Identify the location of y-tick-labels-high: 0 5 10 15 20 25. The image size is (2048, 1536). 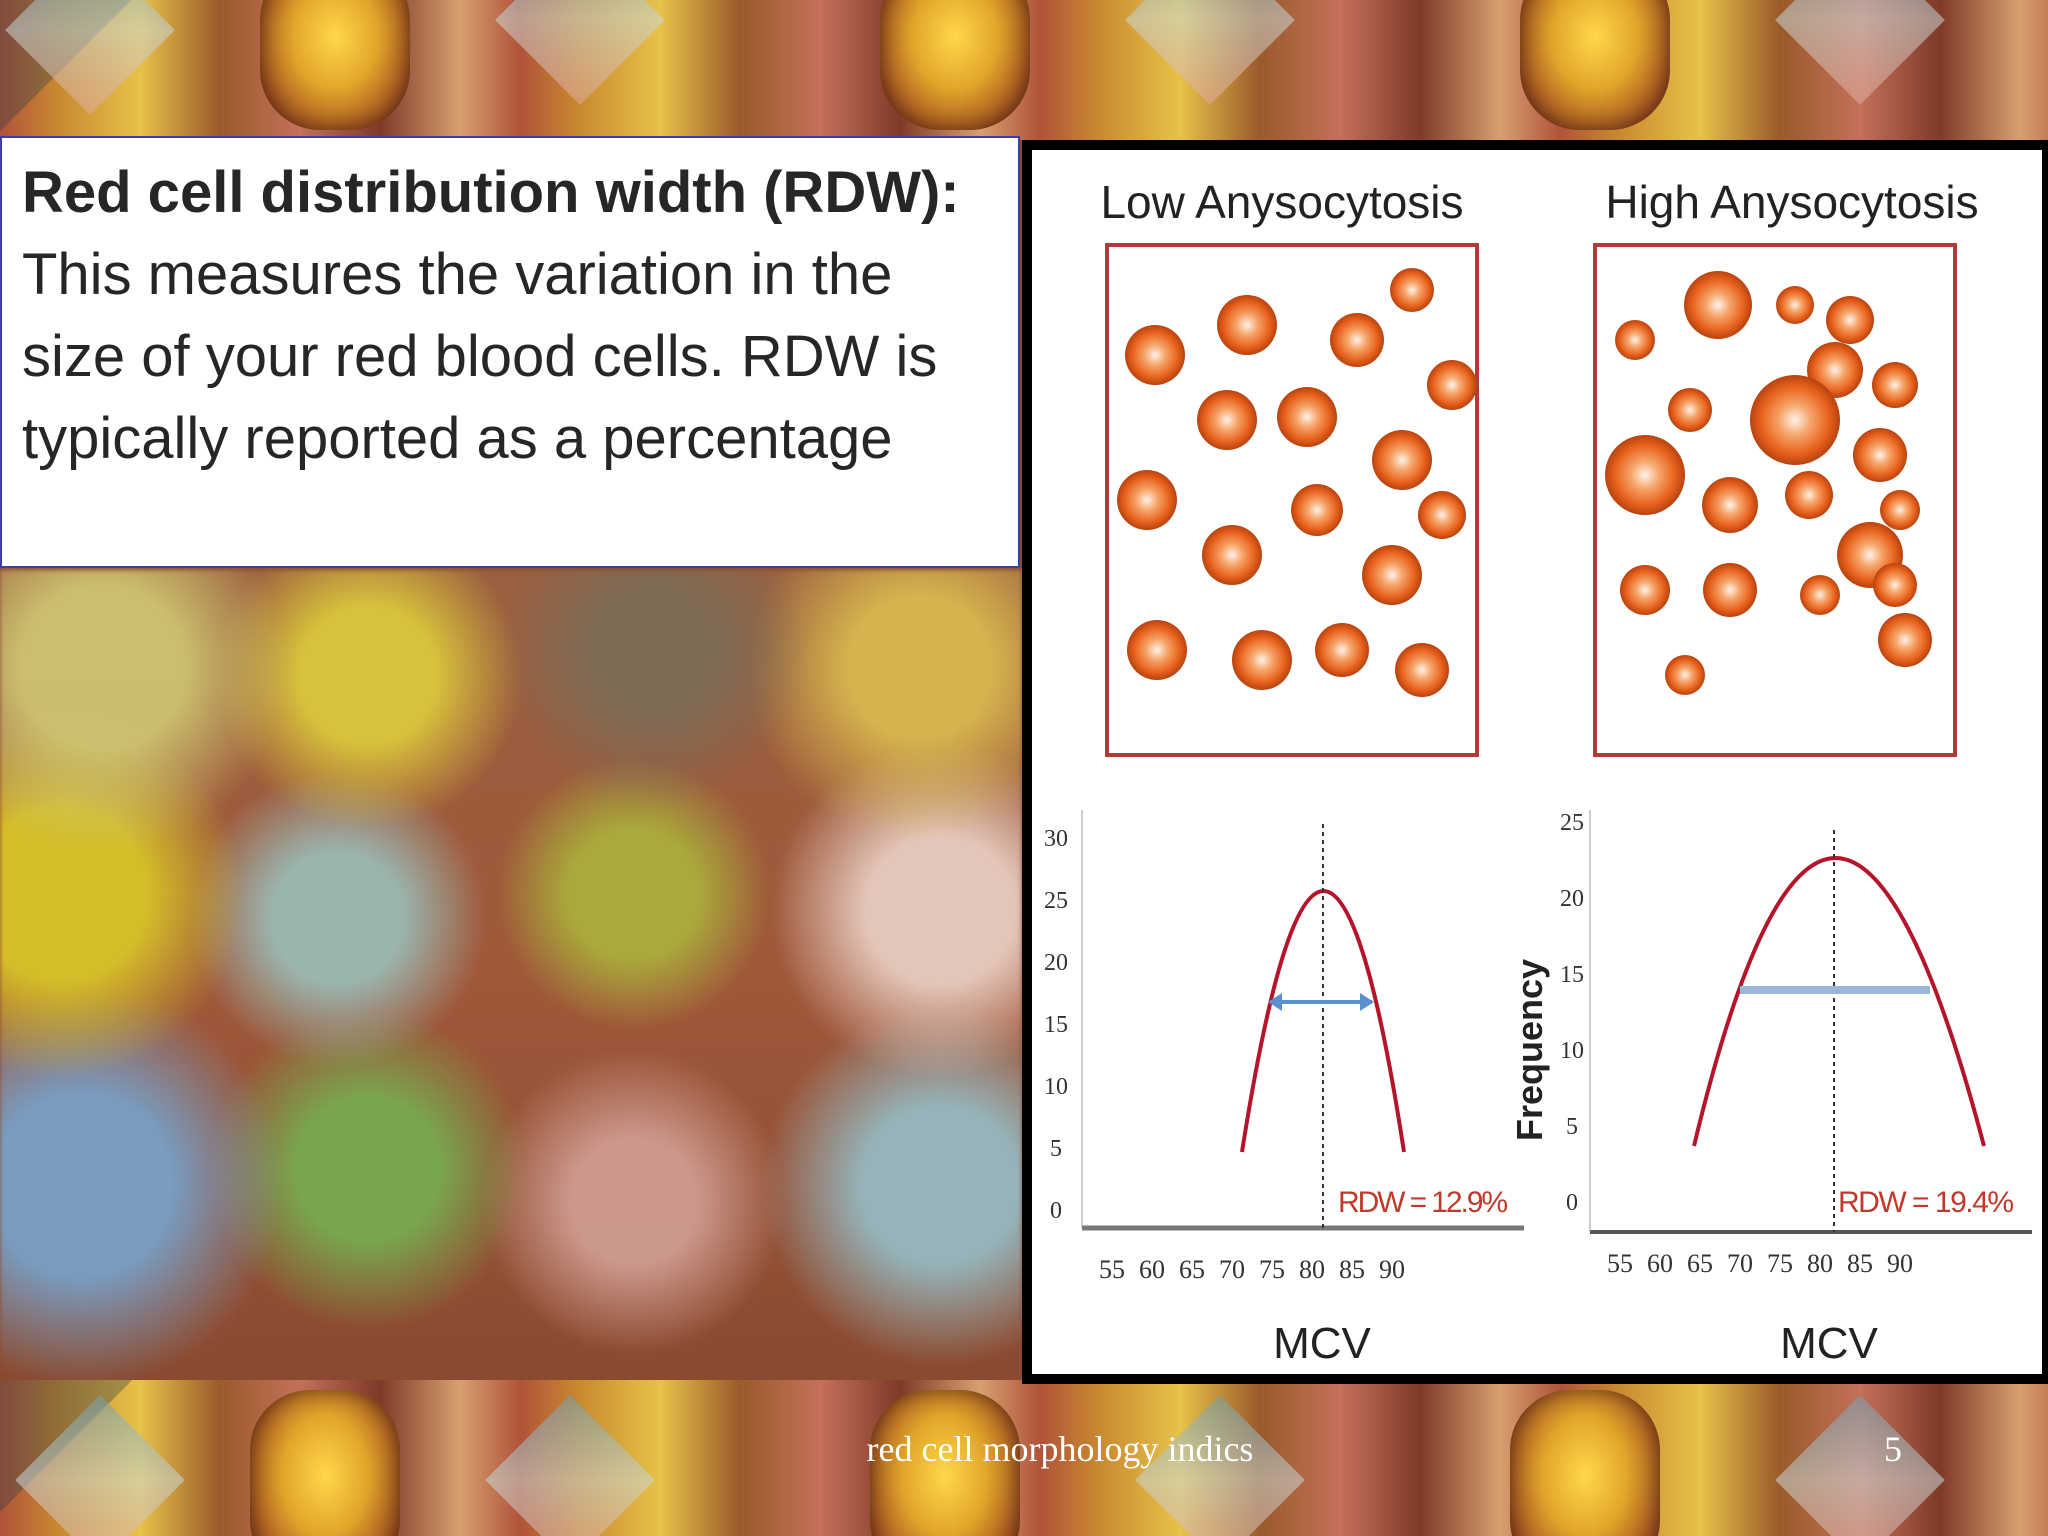
(1572, 1013).